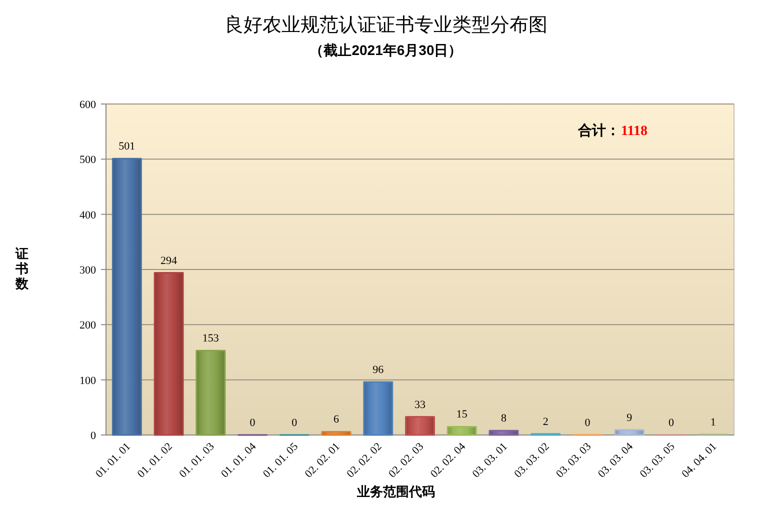 This screenshot has width=773, height=506. I want to click on ylabel: 证书数, so click(22, 268).